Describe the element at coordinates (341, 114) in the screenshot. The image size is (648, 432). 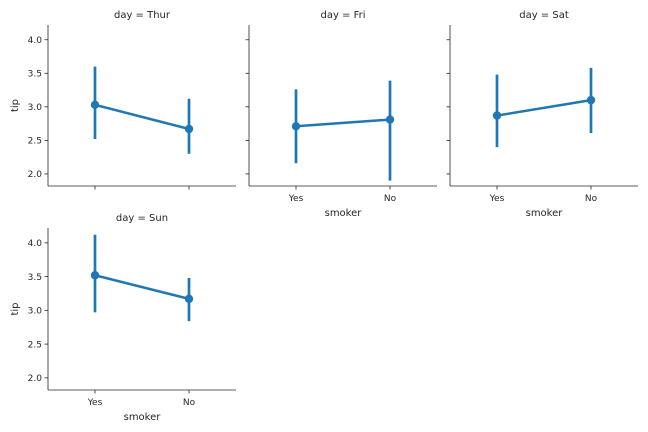
I see `facet-panel-2: day = Fri Yes No smoker` at that location.